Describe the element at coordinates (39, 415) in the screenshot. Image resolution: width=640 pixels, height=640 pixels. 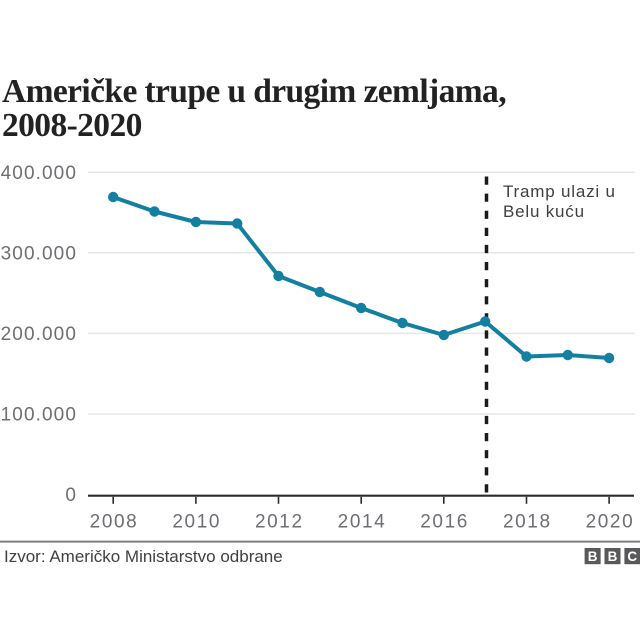
I see `svg-text: 100.000` at that location.